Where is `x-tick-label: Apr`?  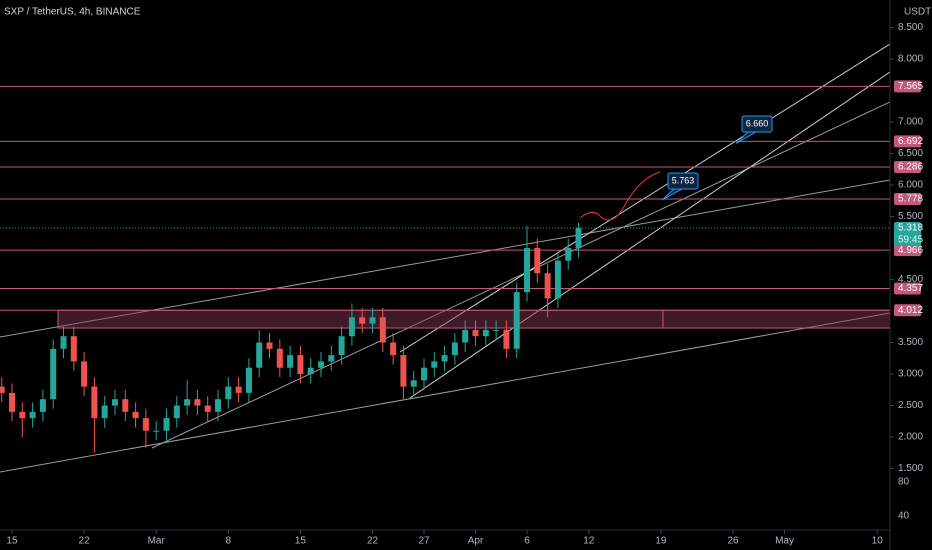
x-tick-label: Apr is located at coordinates (476, 541).